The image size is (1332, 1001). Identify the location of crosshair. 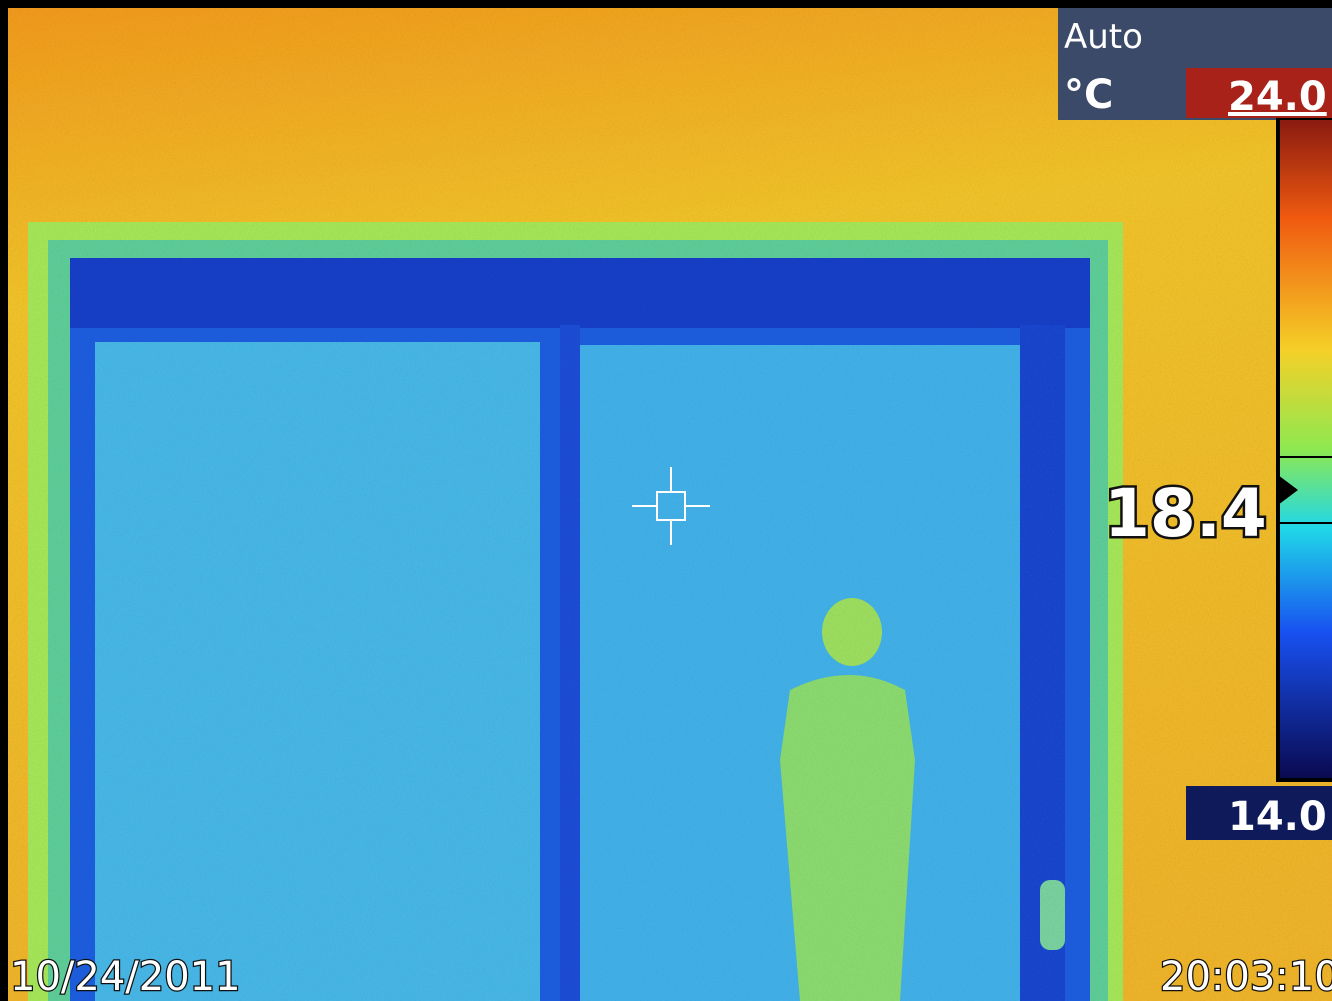
(671, 506).